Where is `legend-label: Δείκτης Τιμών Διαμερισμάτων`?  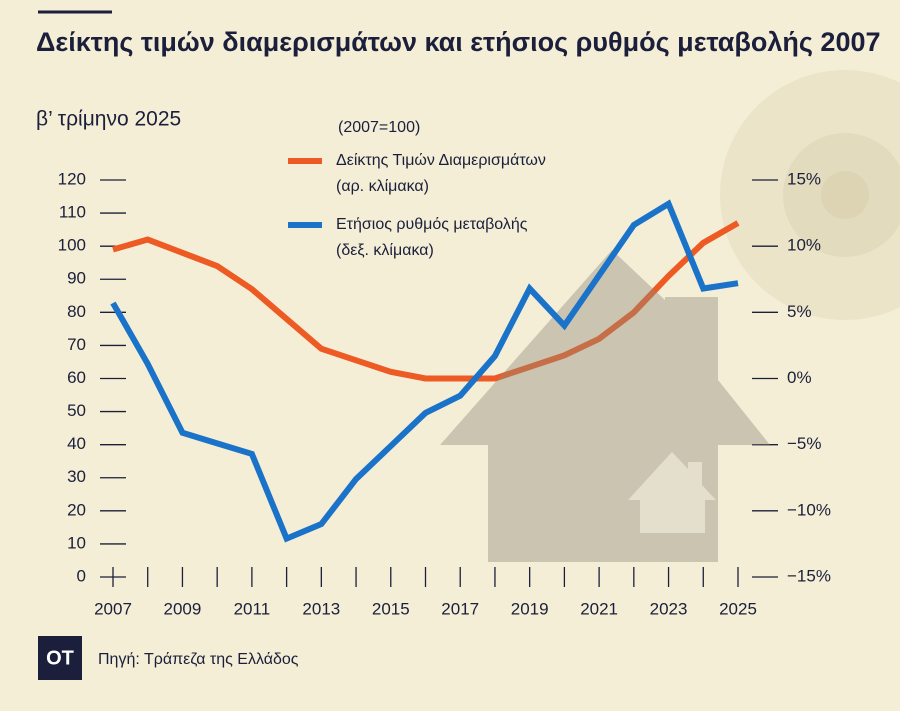
legend-label: Δείκτης Τιμών Διαμερισμάτων is located at coordinates (441, 160).